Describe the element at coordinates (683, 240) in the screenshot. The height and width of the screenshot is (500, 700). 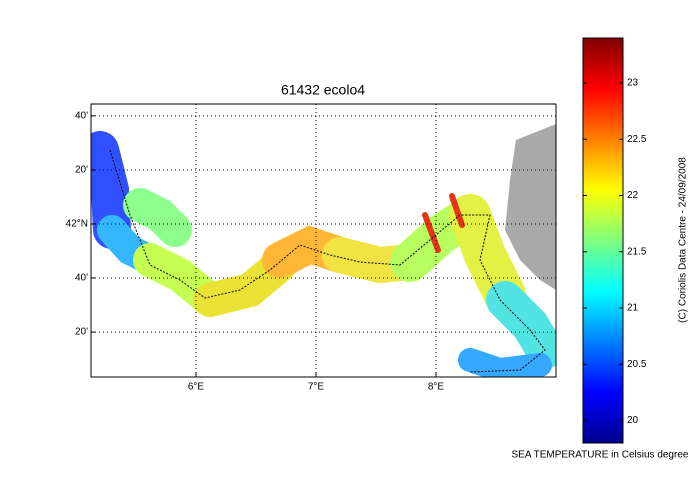
I see `credit: (C) Coriolis Data Centre - 24/09/2008` at that location.